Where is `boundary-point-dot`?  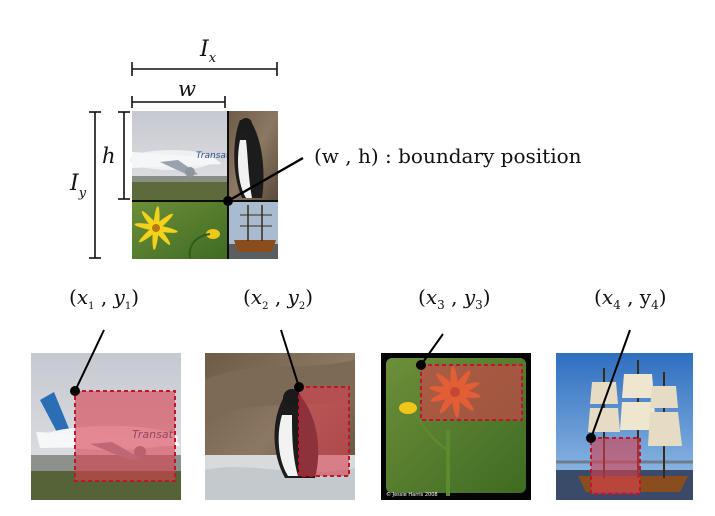 boundary-point-dot is located at coordinates (228, 201).